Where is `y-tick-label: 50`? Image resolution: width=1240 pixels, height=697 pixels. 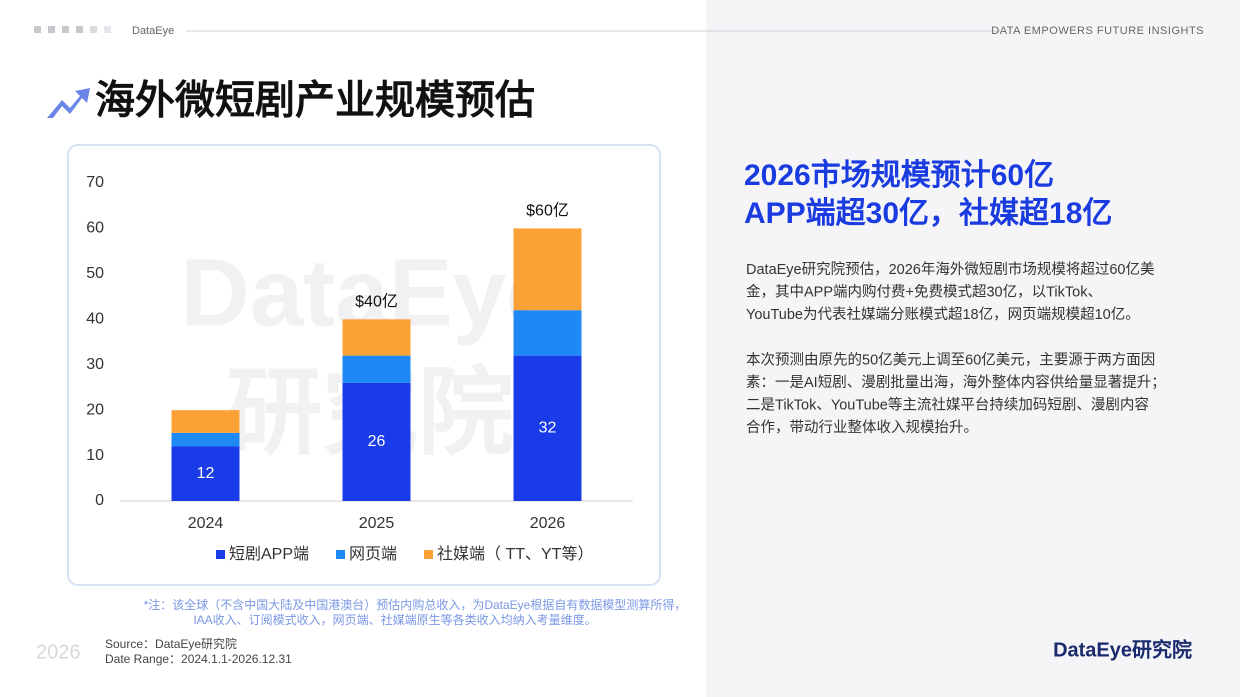
y-tick-label: 50 is located at coordinates (95, 273).